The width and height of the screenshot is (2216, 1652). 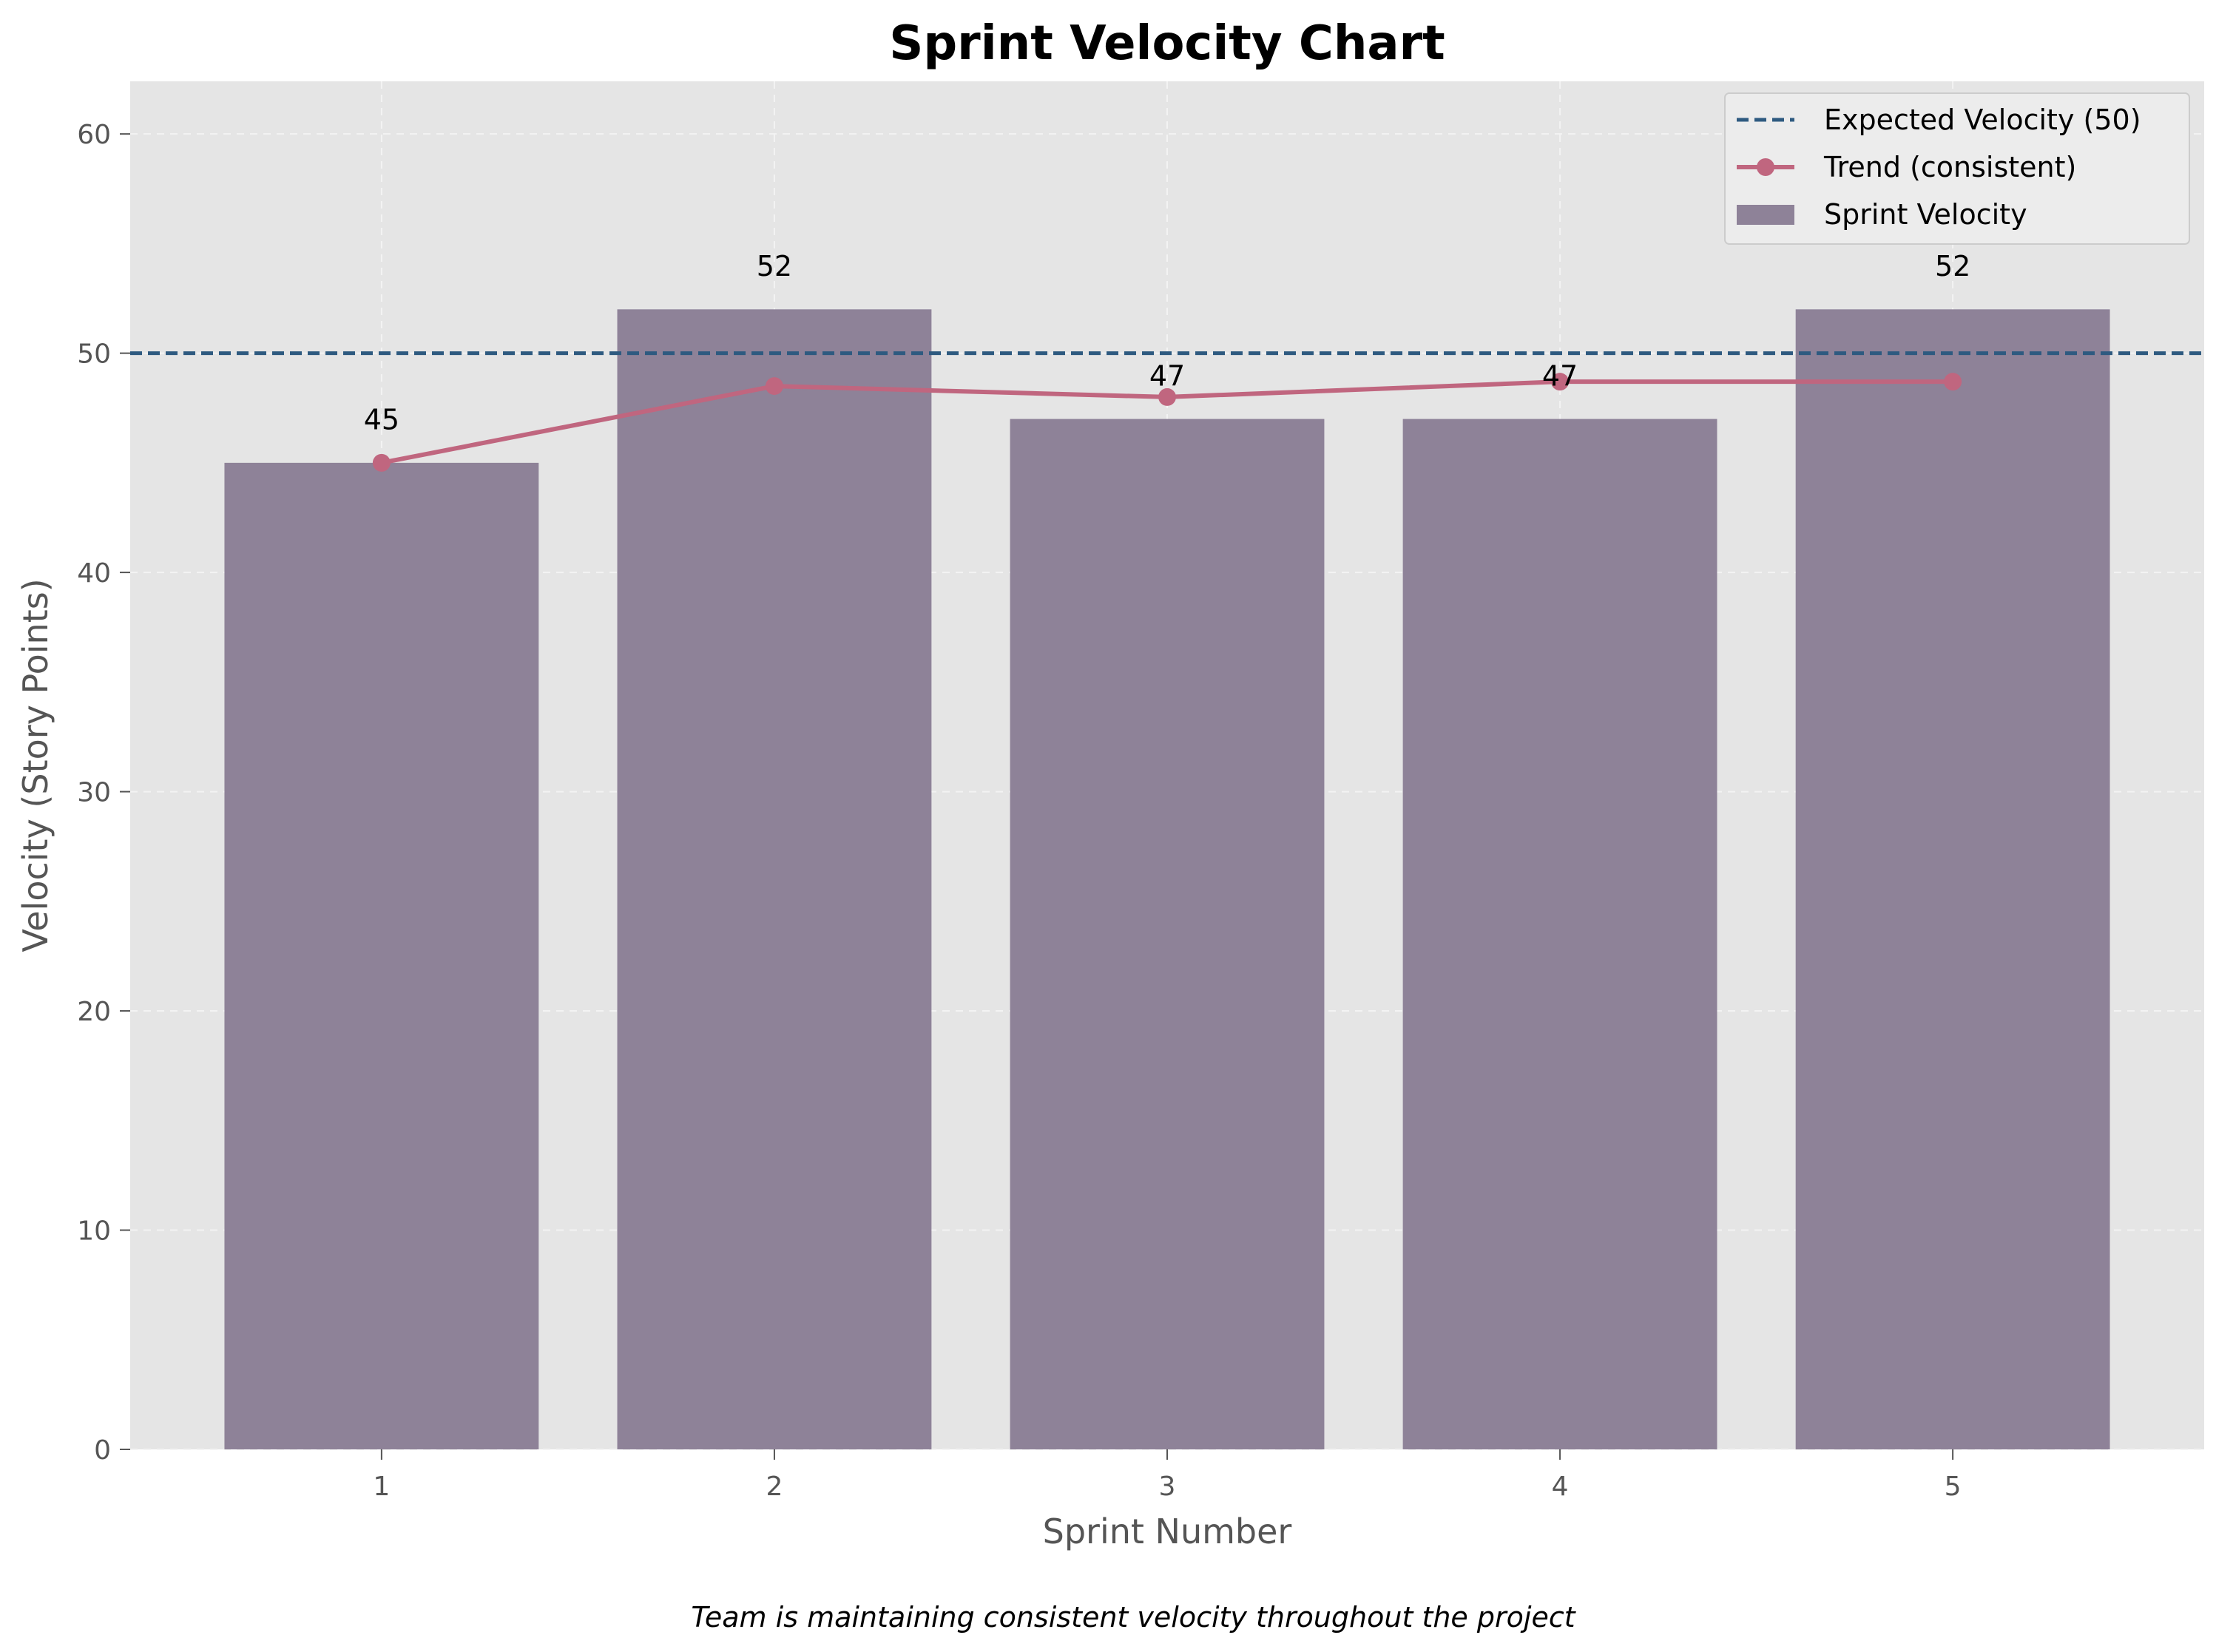 What do you see at coordinates (94, 573) in the screenshot?
I see `y-tick-label: 40` at bounding box center [94, 573].